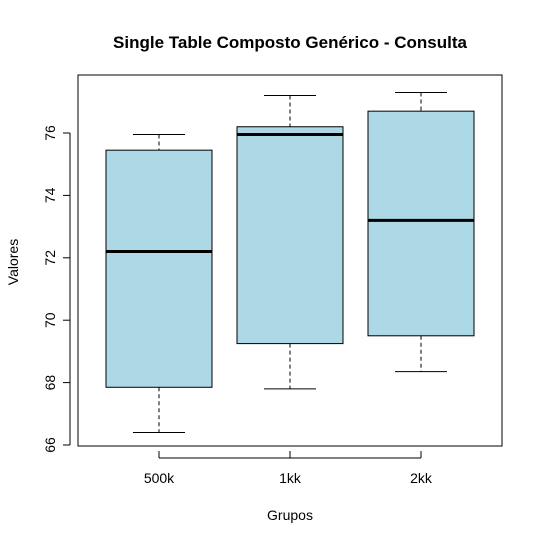 The width and height of the screenshot is (543, 544). I want to click on box-group-2kk, so click(421, 232).